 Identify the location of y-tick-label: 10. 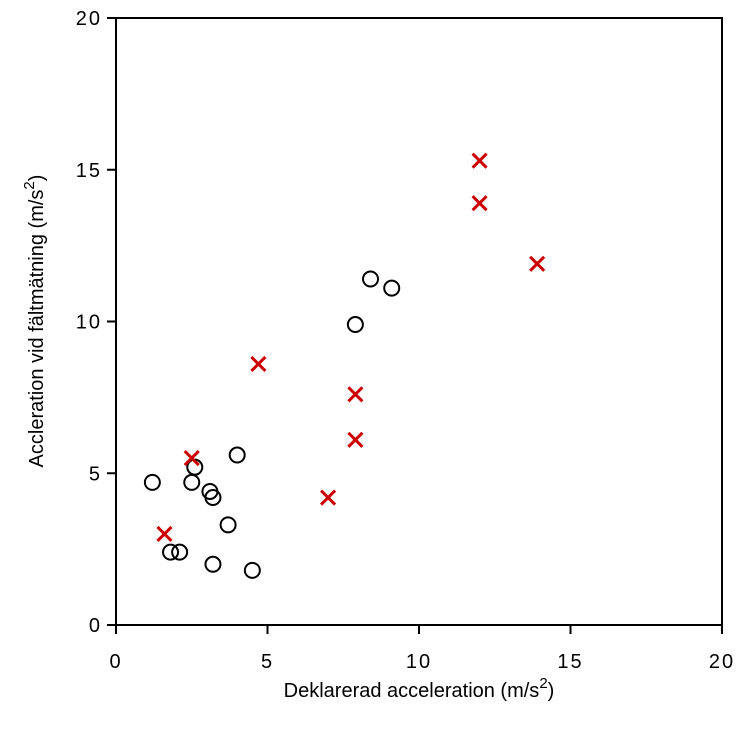
(89, 323).